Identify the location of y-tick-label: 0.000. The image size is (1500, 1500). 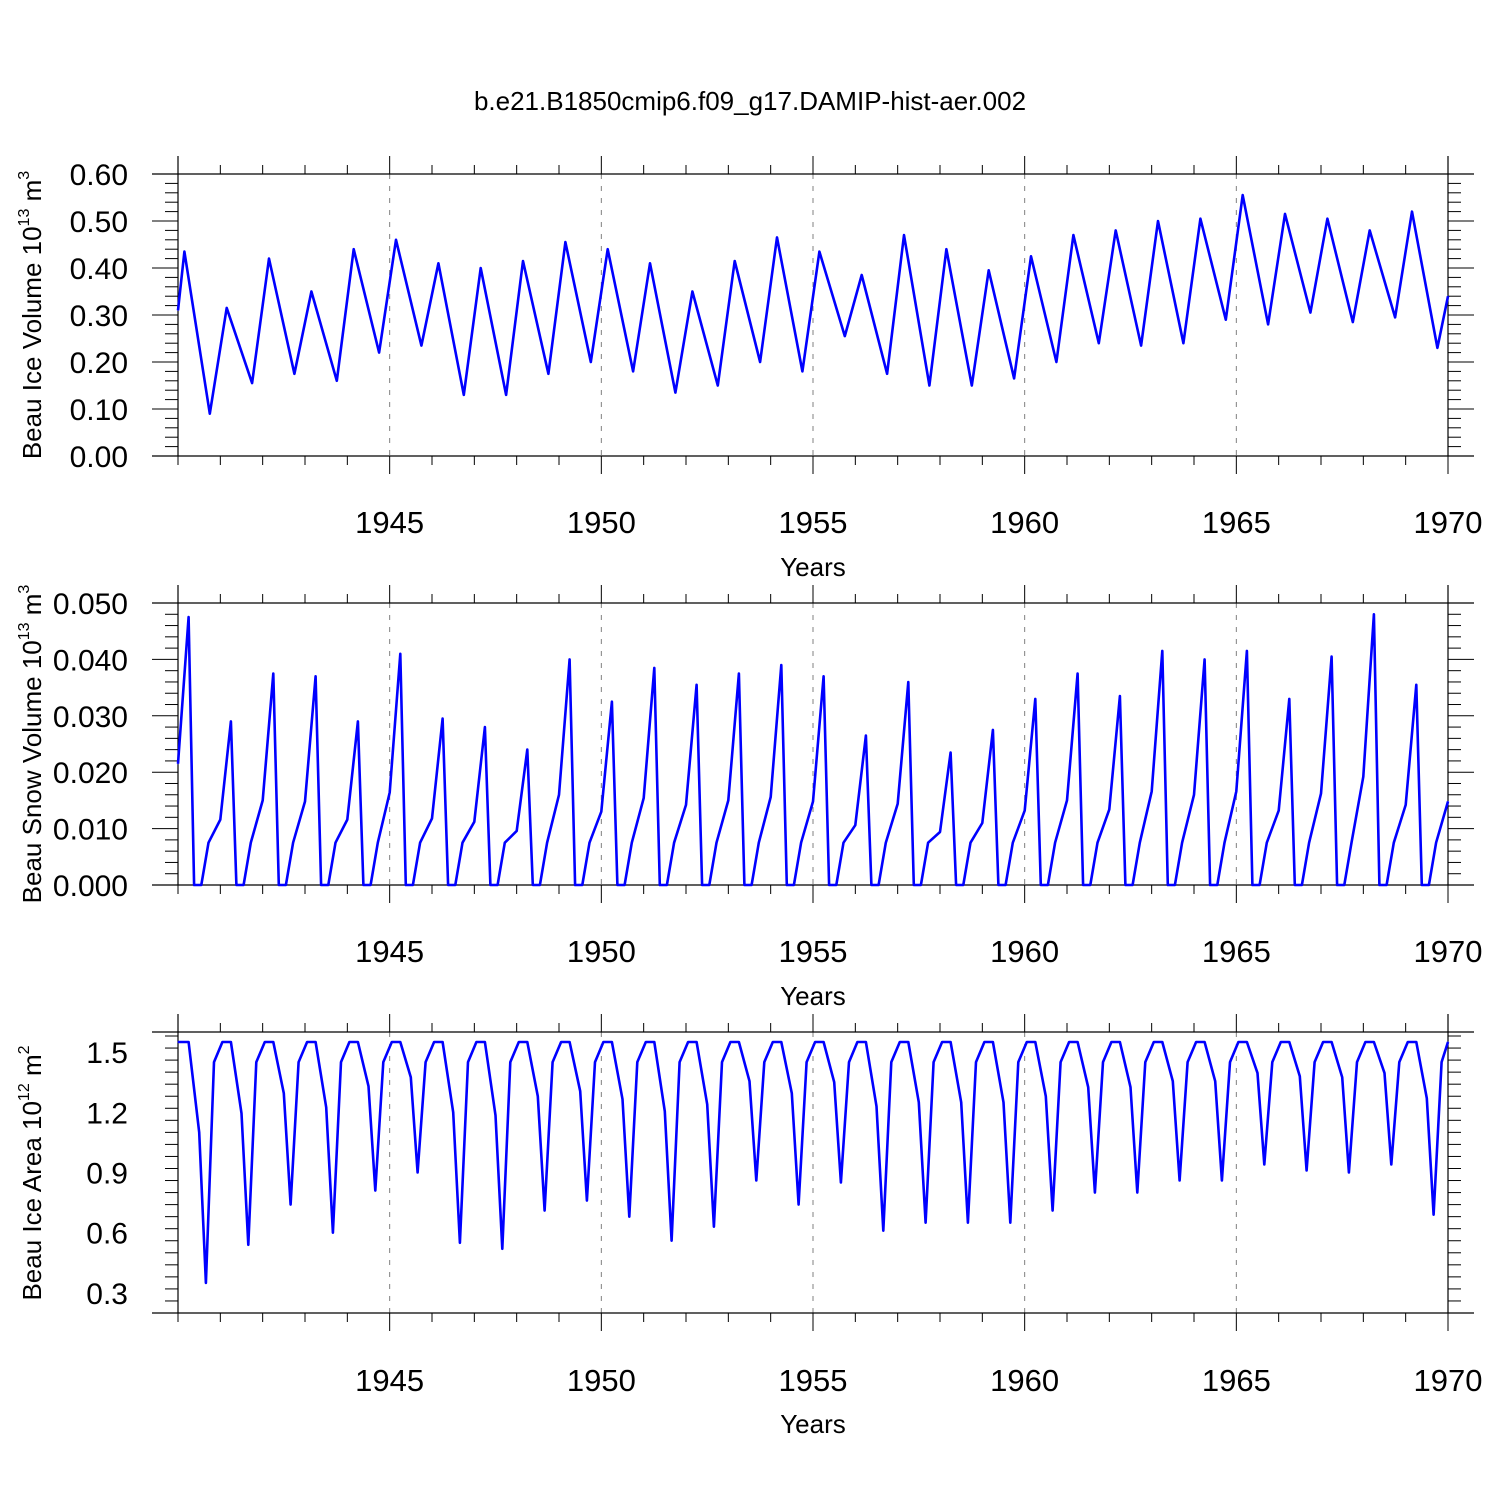
(90, 886).